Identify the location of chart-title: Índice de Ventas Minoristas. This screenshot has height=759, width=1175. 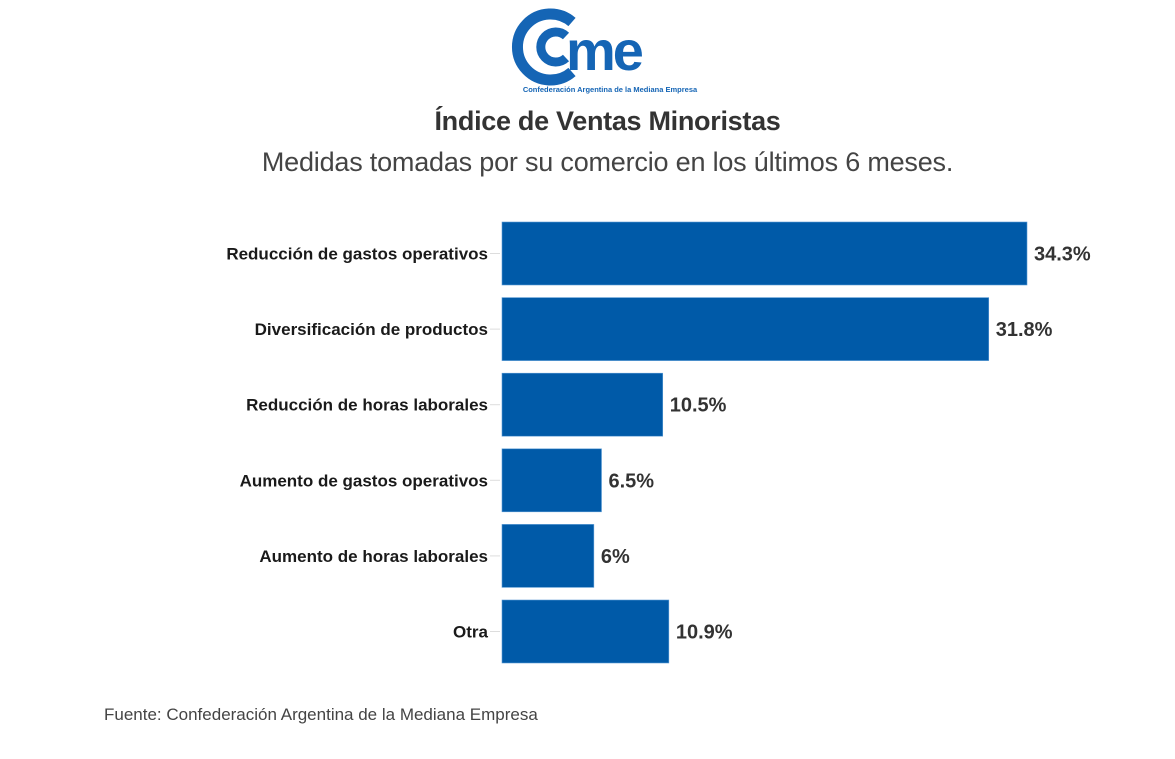
(607, 121).